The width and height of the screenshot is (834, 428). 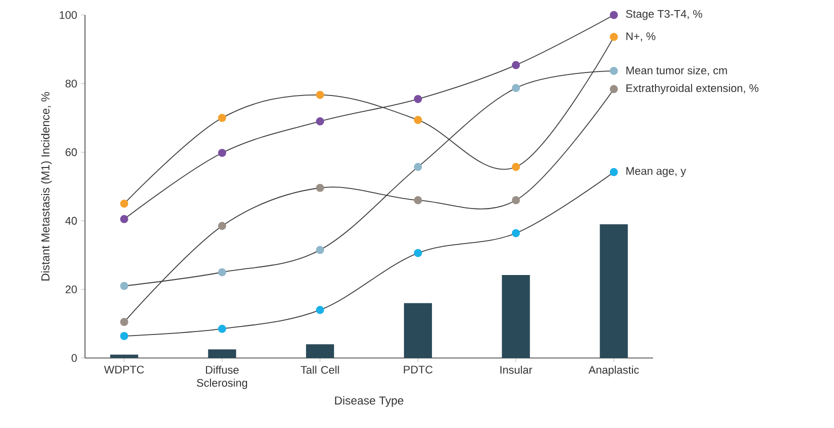 What do you see at coordinates (664, 15) in the screenshot?
I see `series-label: Stage T3-T4, %` at bounding box center [664, 15].